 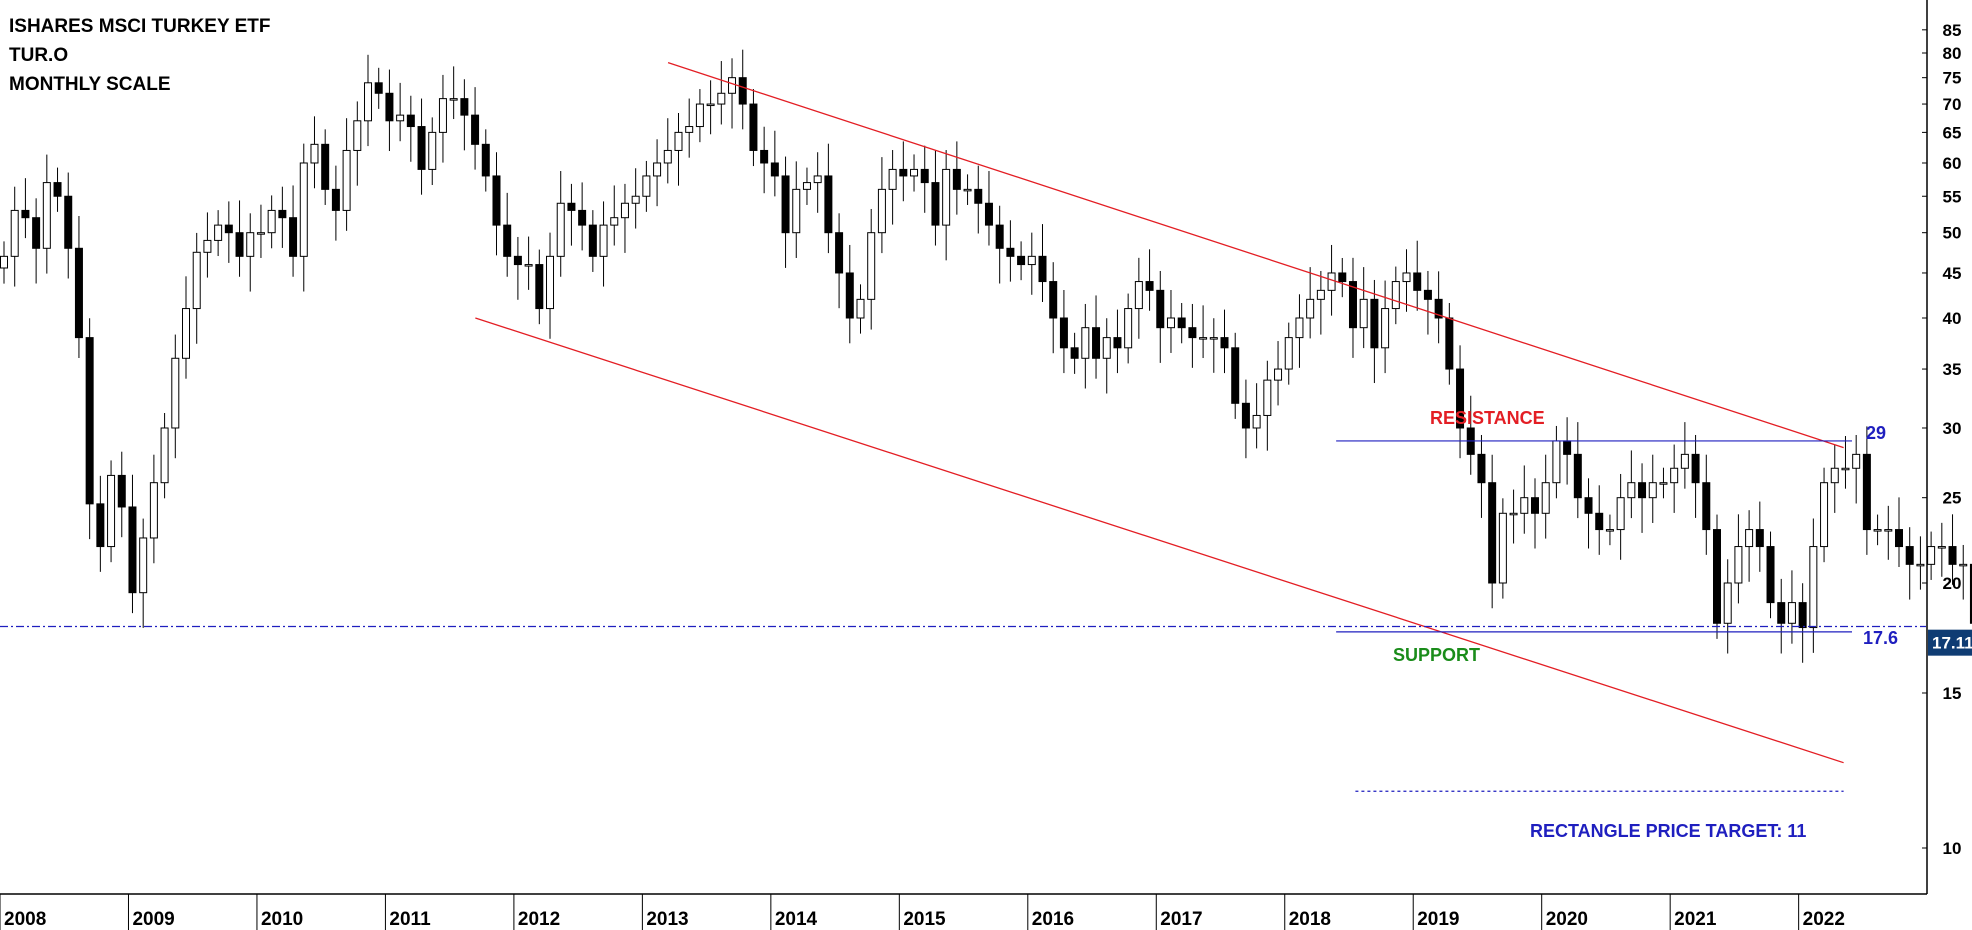 What do you see at coordinates (1824, 919) in the screenshot?
I see `x-tick-label: 2022` at bounding box center [1824, 919].